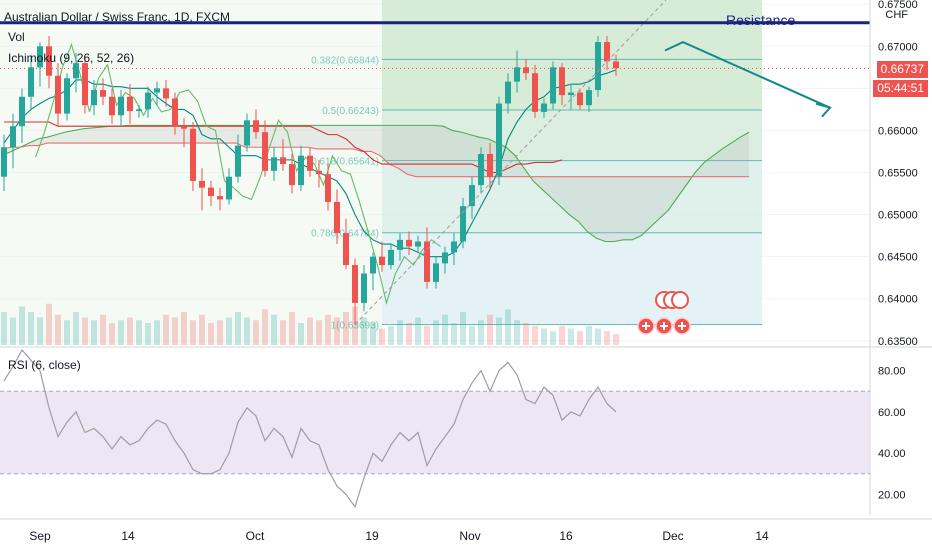 The height and width of the screenshot is (550, 932). I want to click on price-axis-label: 0.67000, so click(898, 47).